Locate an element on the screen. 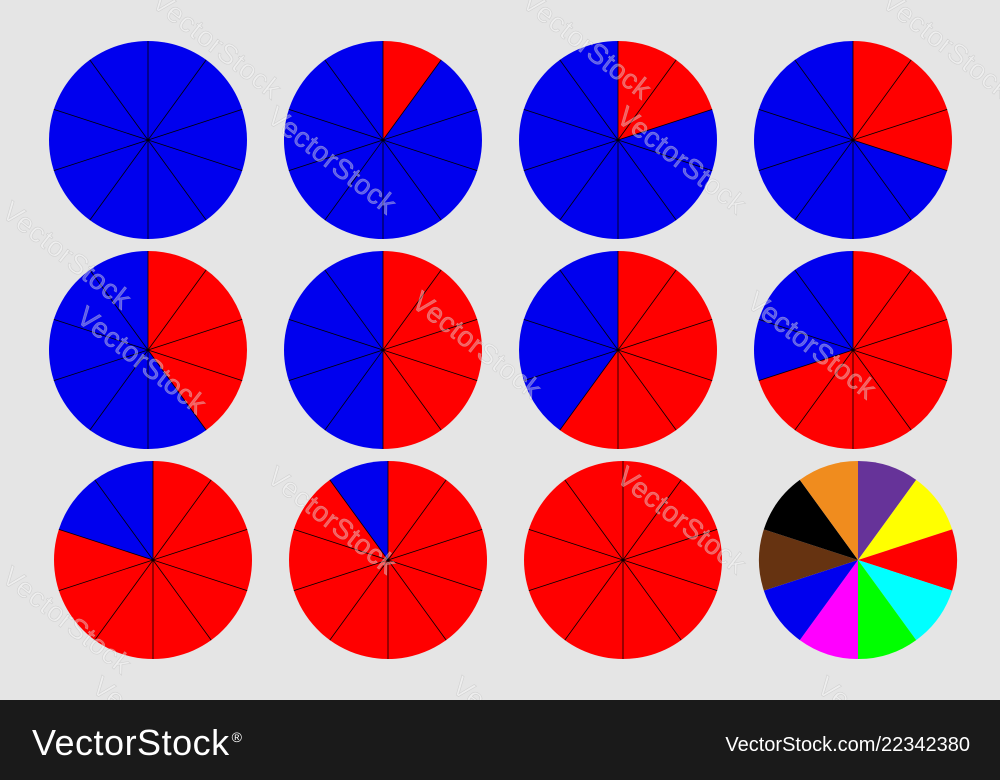 Image resolution: width=1000 pixels, height=780 pixels. watermark-text: VectorStock is located at coordinates (157, 685).